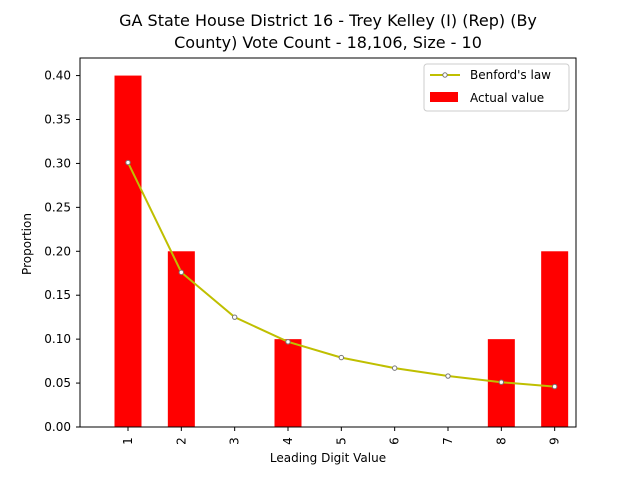 This screenshot has width=640, height=480. What do you see at coordinates (288, 441) in the screenshot?
I see `x-tick-label: 4` at bounding box center [288, 441].